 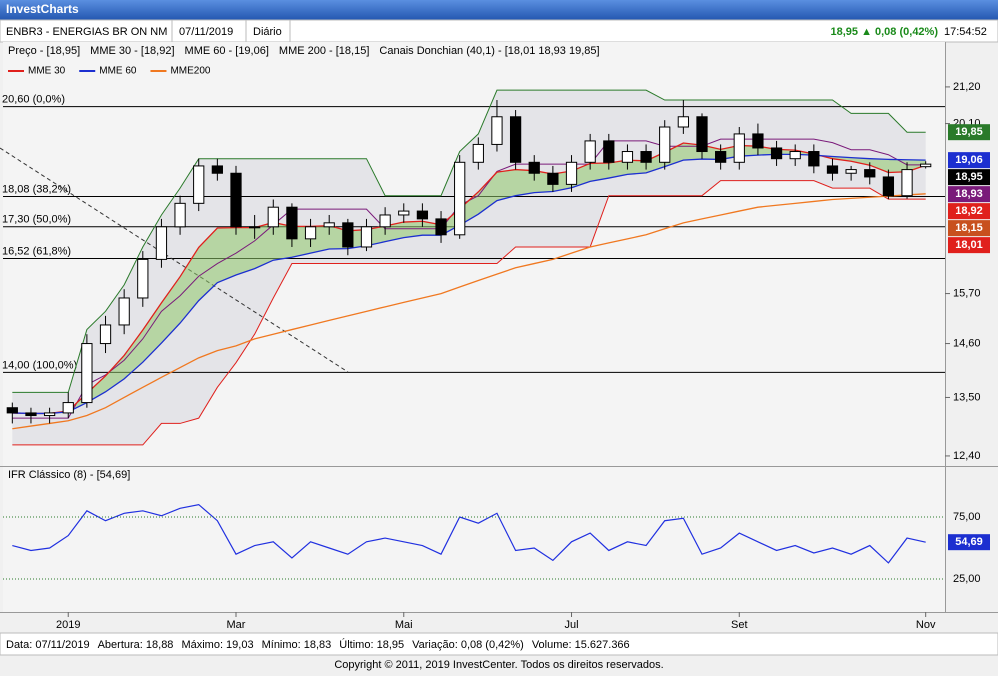 What do you see at coordinates (42, 9) in the screenshot?
I see `app-title: InvestCharts` at bounding box center [42, 9].